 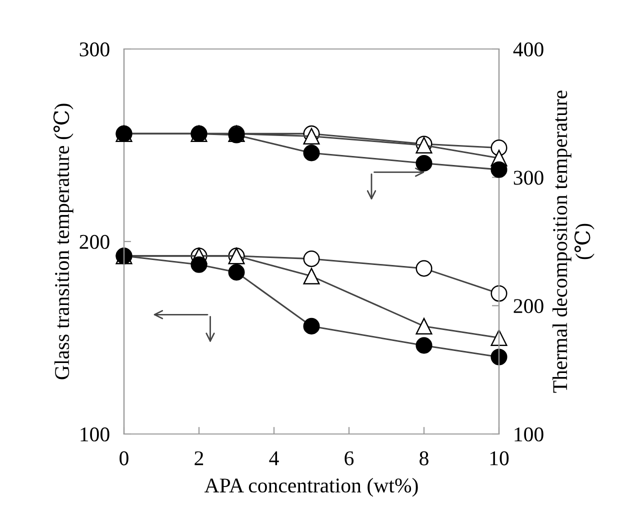 What do you see at coordinates (529, 177) in the screenshot?
I see `y2-tick-label: 300` at bounding box center [529, 177].